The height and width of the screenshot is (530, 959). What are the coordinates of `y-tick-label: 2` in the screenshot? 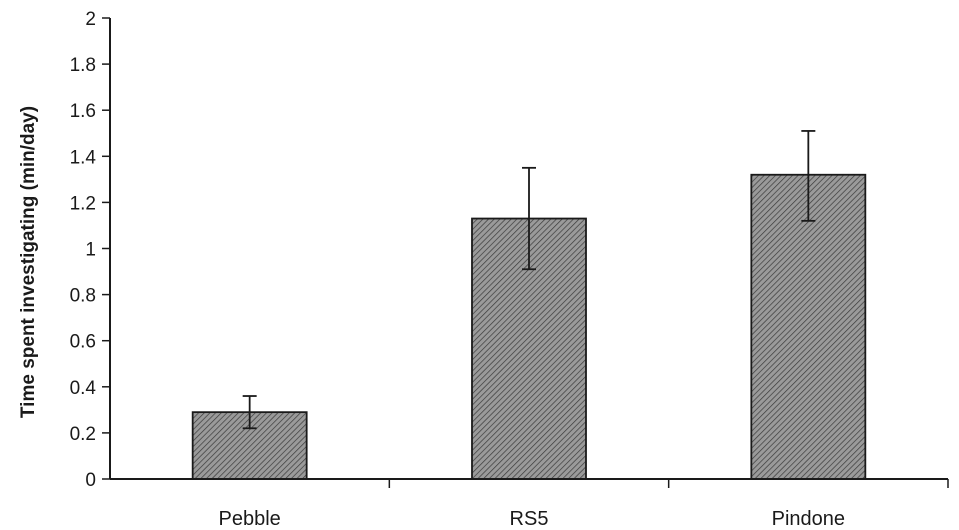 It's located at (90, 19).